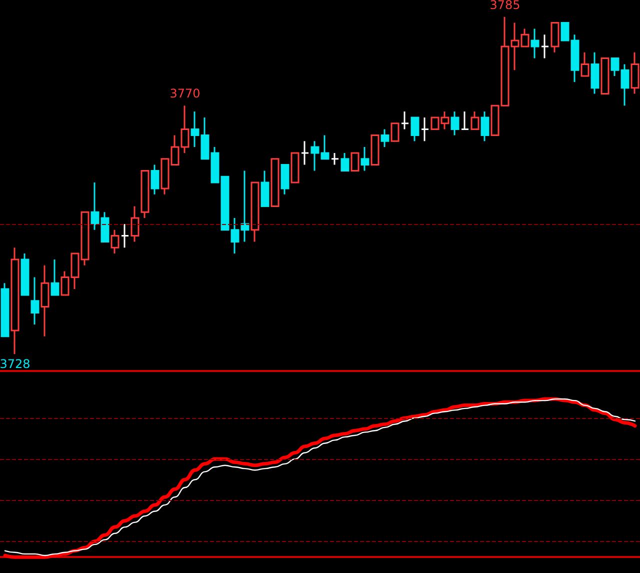  Describe the element at coordinates (185, 93) in the screenshot. I see `annotation: 3770` at that location.